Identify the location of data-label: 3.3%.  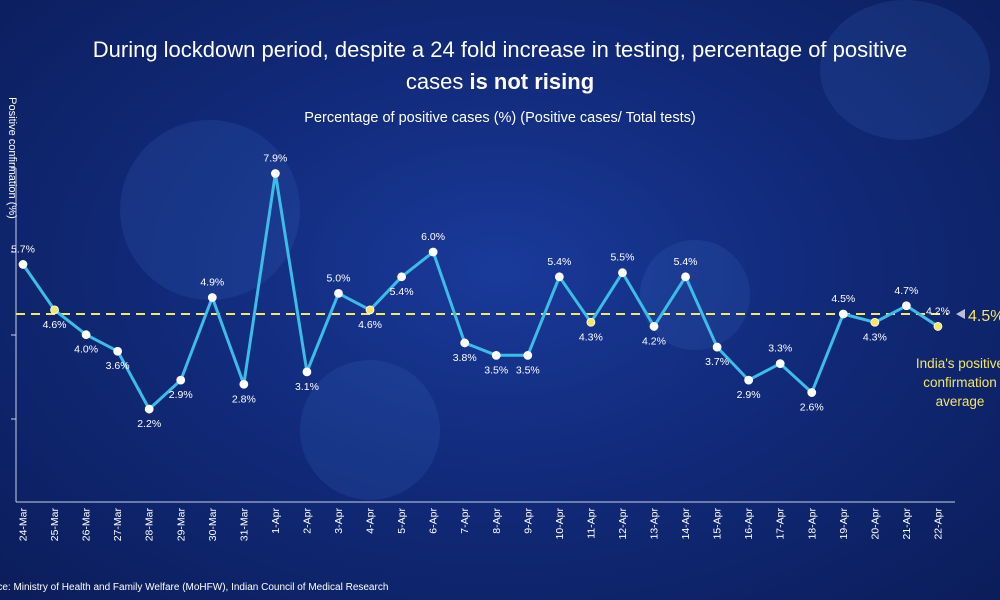
(780, 349).